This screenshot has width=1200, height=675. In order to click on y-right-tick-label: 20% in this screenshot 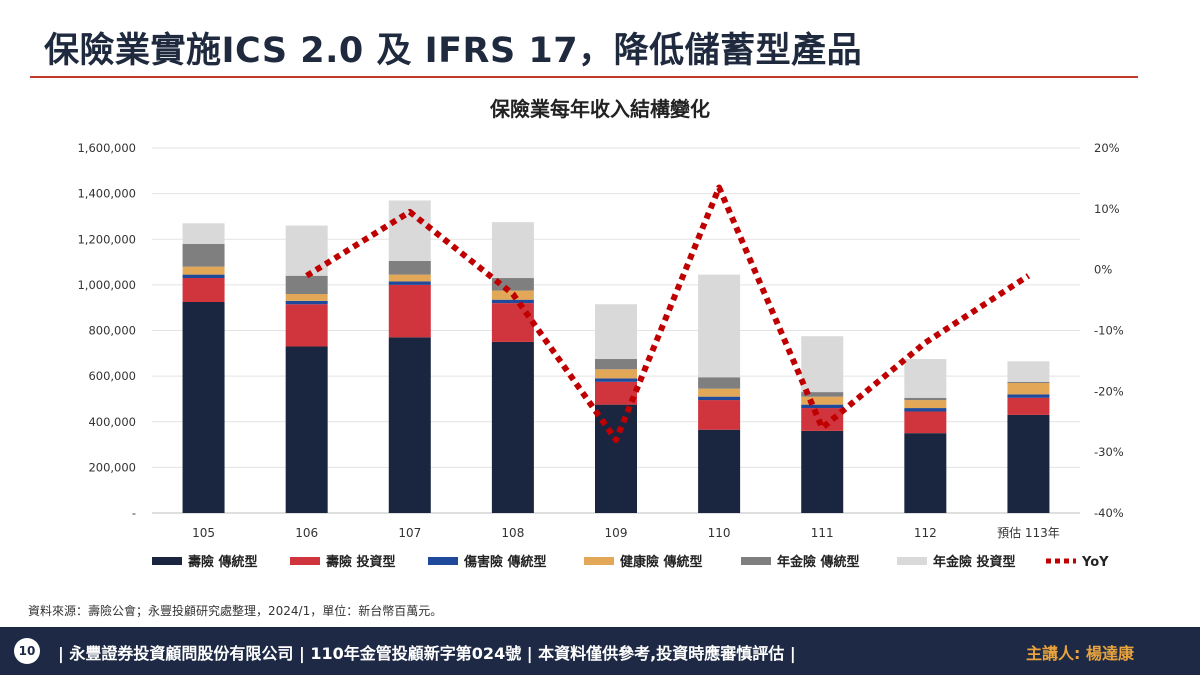, I will do `click(1107, 148)`.